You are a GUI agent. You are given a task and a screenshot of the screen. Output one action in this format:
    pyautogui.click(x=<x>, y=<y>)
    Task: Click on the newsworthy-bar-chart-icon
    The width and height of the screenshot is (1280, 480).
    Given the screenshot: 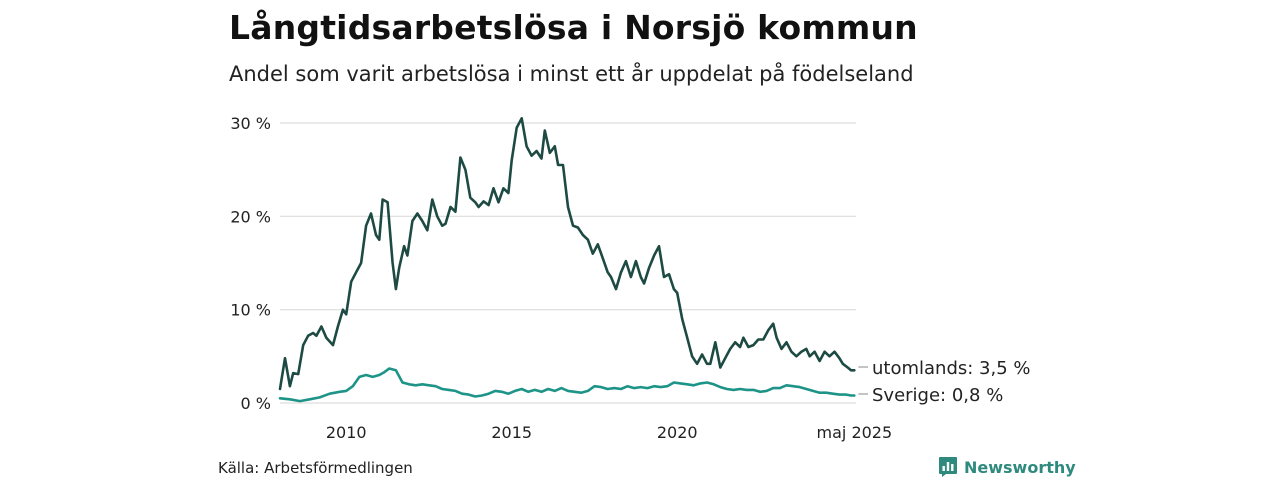 What is the action you would take?
    pyautogui.click(x=948, y=467)
    